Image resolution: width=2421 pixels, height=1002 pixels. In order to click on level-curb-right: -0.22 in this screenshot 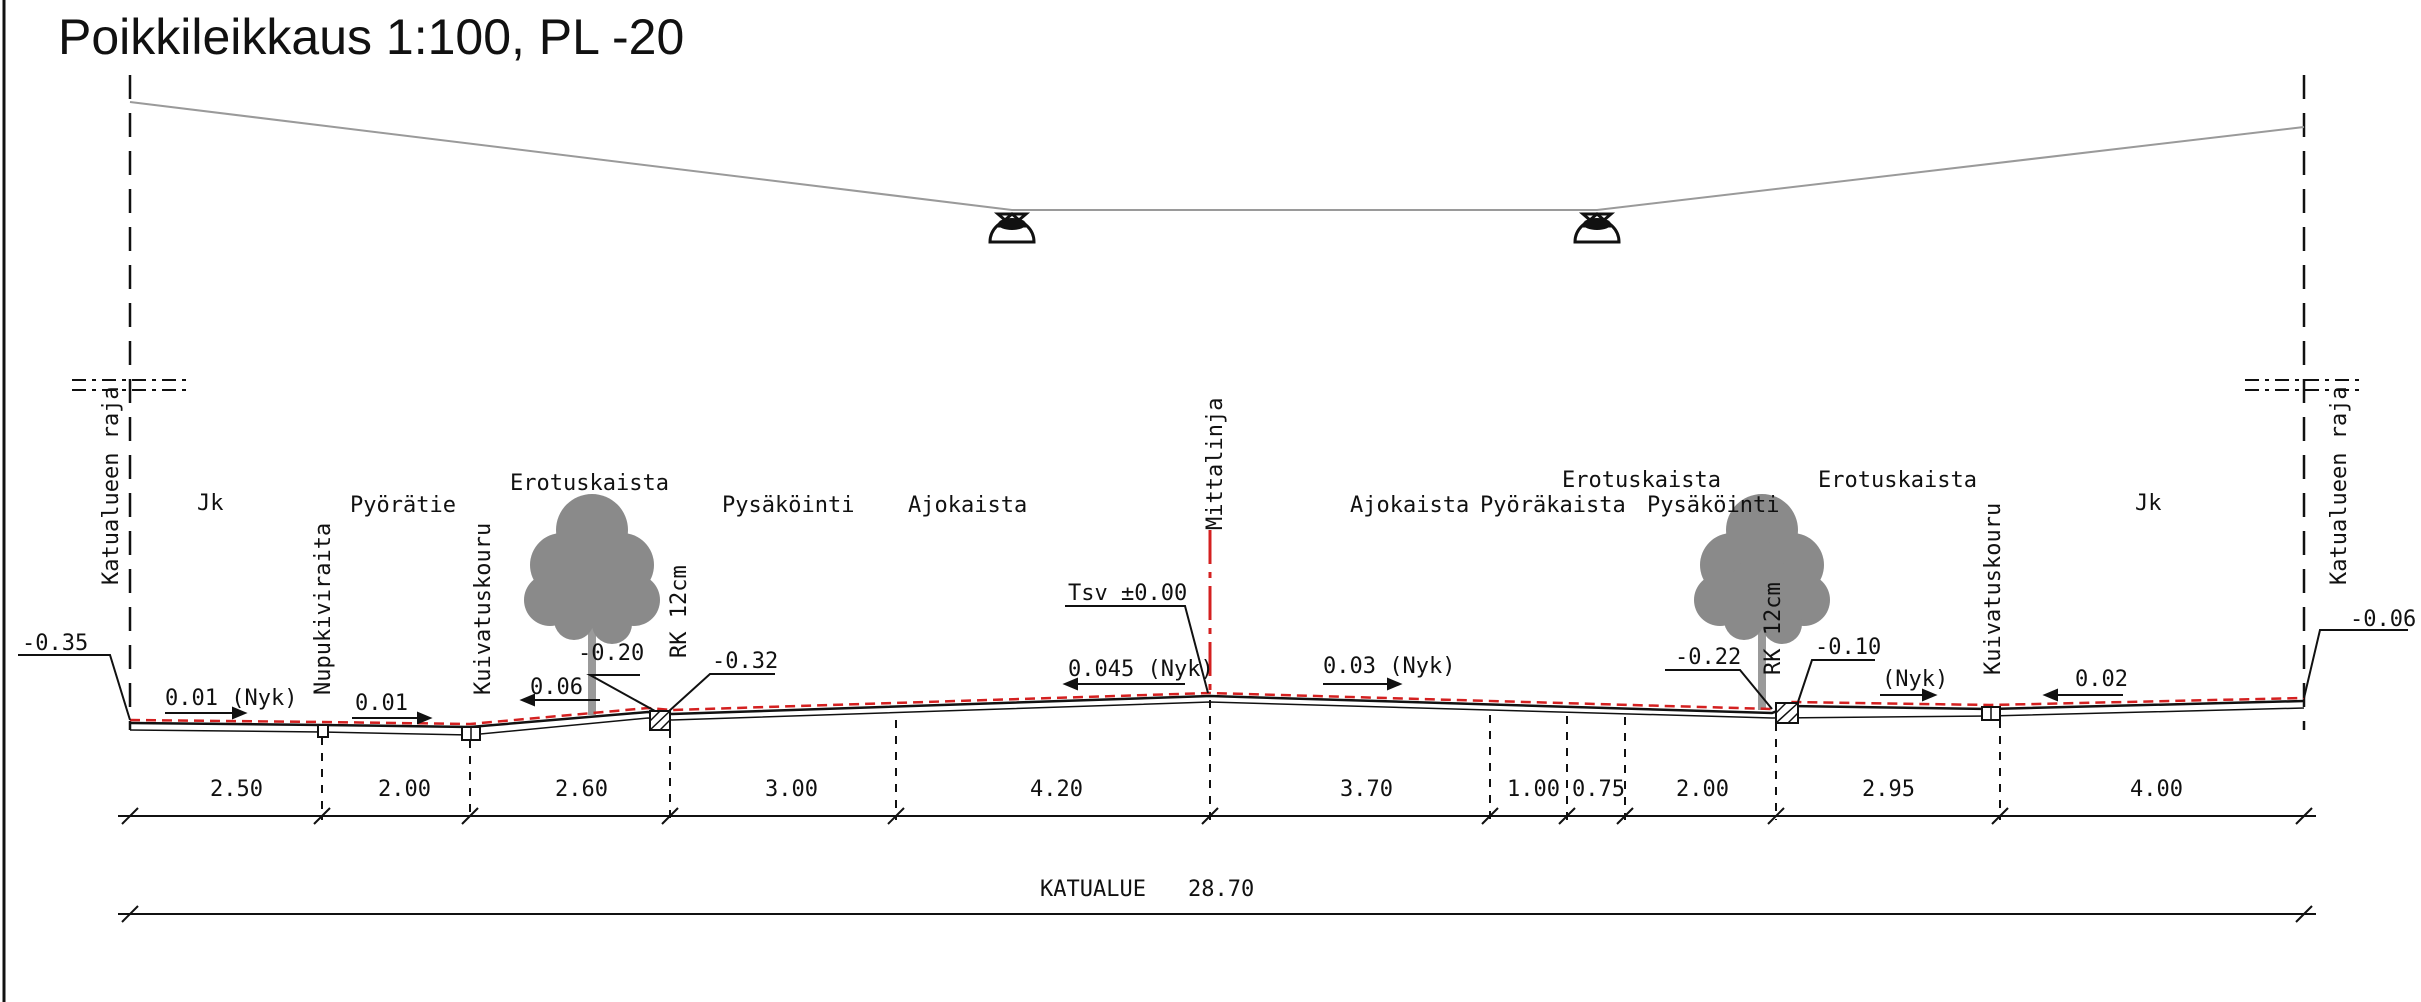, I will do `click(1708, 657)`.